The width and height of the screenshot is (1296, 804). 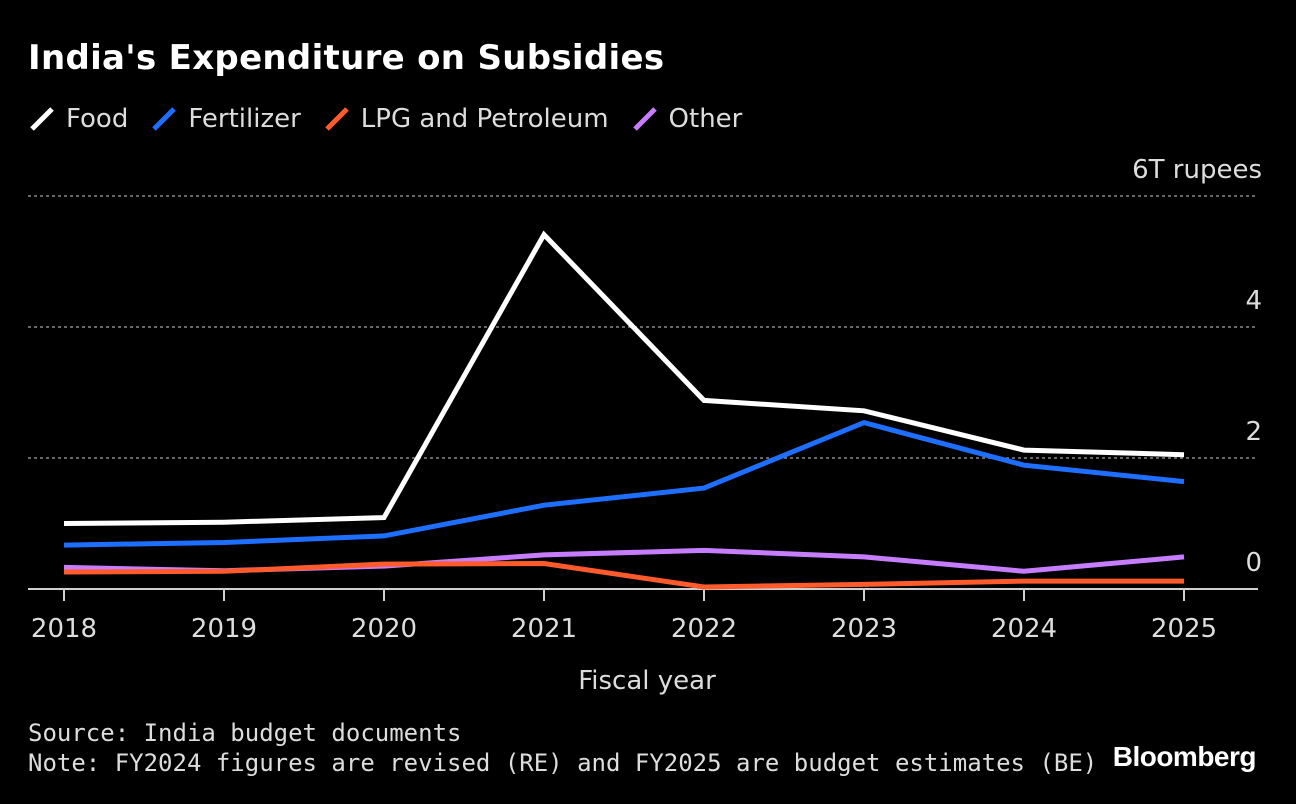 What do you see at coordinates (1184, 756) in the screenshot?
I see `bloomberg-logo: Bloomberg` at bounding box center [1184, 756].